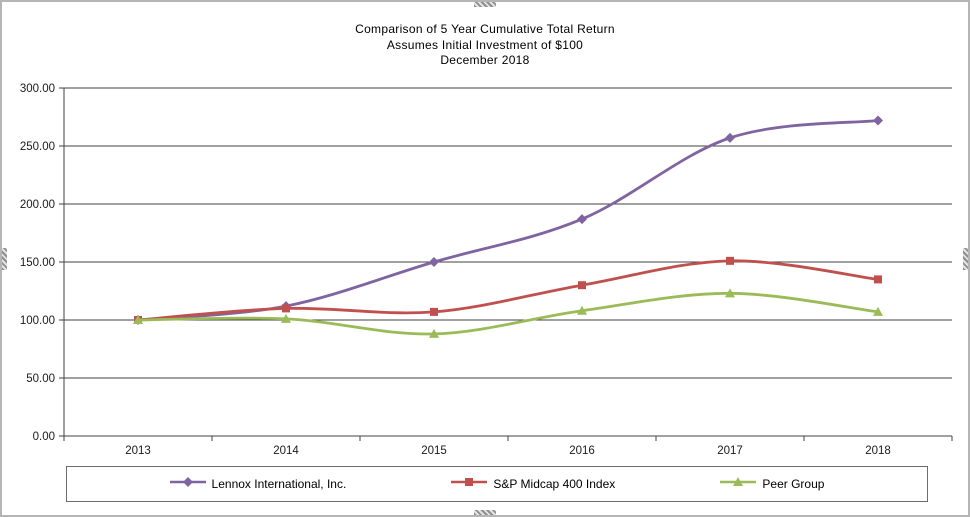 The image size is (970, 517). What do you see at coordinates (37, 147) in the screenshot?
I see `y-axis-label: 250.00` at bounding box center [37, 147].